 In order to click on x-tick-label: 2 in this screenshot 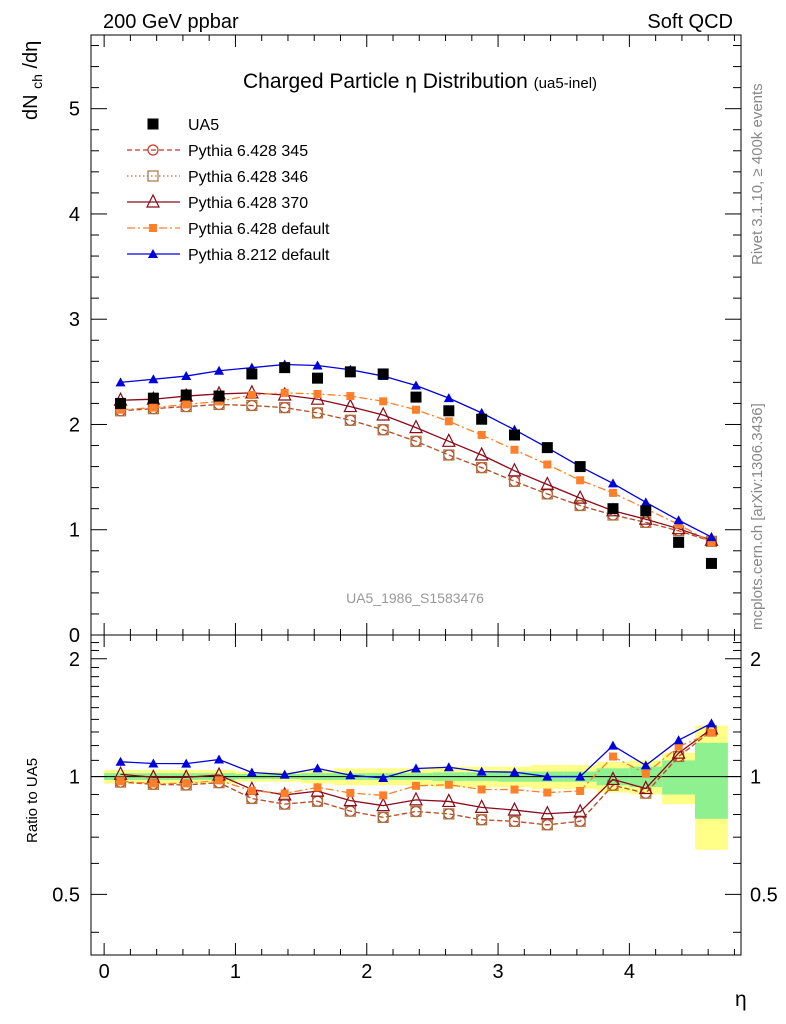, I will do `click(366, 972)`.